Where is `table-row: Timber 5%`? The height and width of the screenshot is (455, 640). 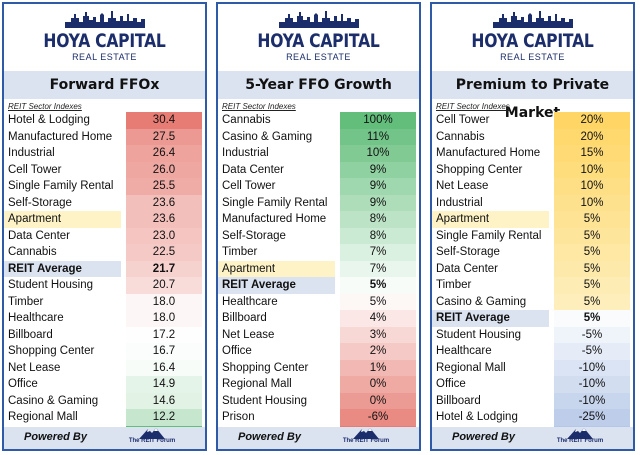 table-row: Timber 5% is located at coordinates (532, 285).